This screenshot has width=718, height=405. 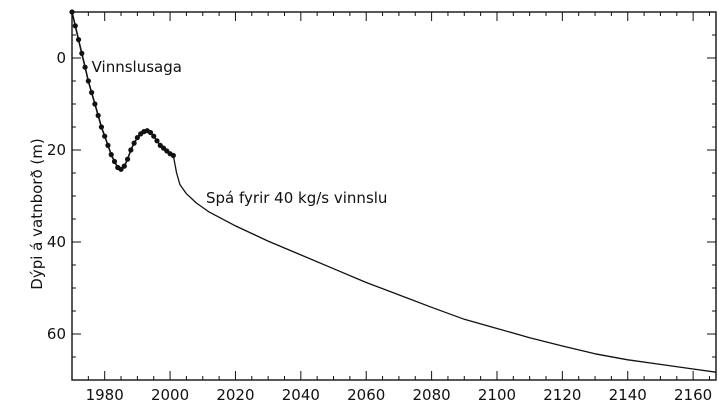 I want to click on annotation-label: Spá fyrir 40 kg/s vinnslu, so click(x=296, y=198).